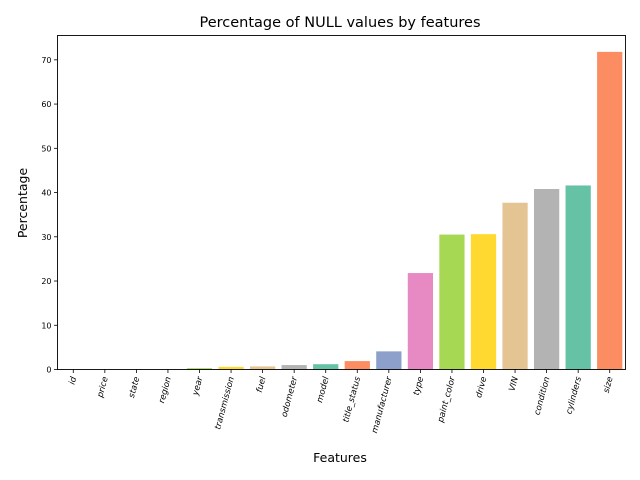 The image size is (640, 480). What do you see at coordinates (262, 368) in the screenshot?
I see `bar-fuel` at bounding box center [262, 368].